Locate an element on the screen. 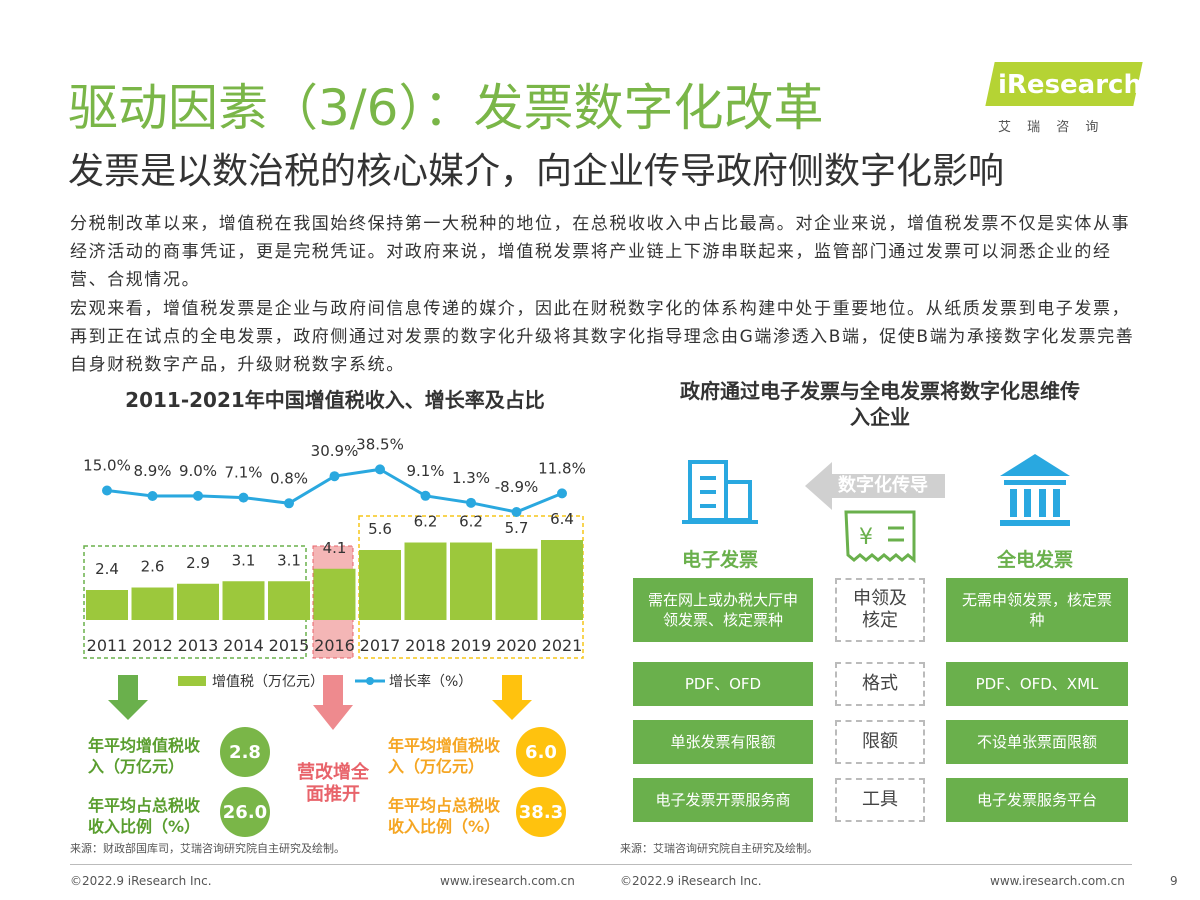  line-label: 15.0% is located at coordinates (107, 466).